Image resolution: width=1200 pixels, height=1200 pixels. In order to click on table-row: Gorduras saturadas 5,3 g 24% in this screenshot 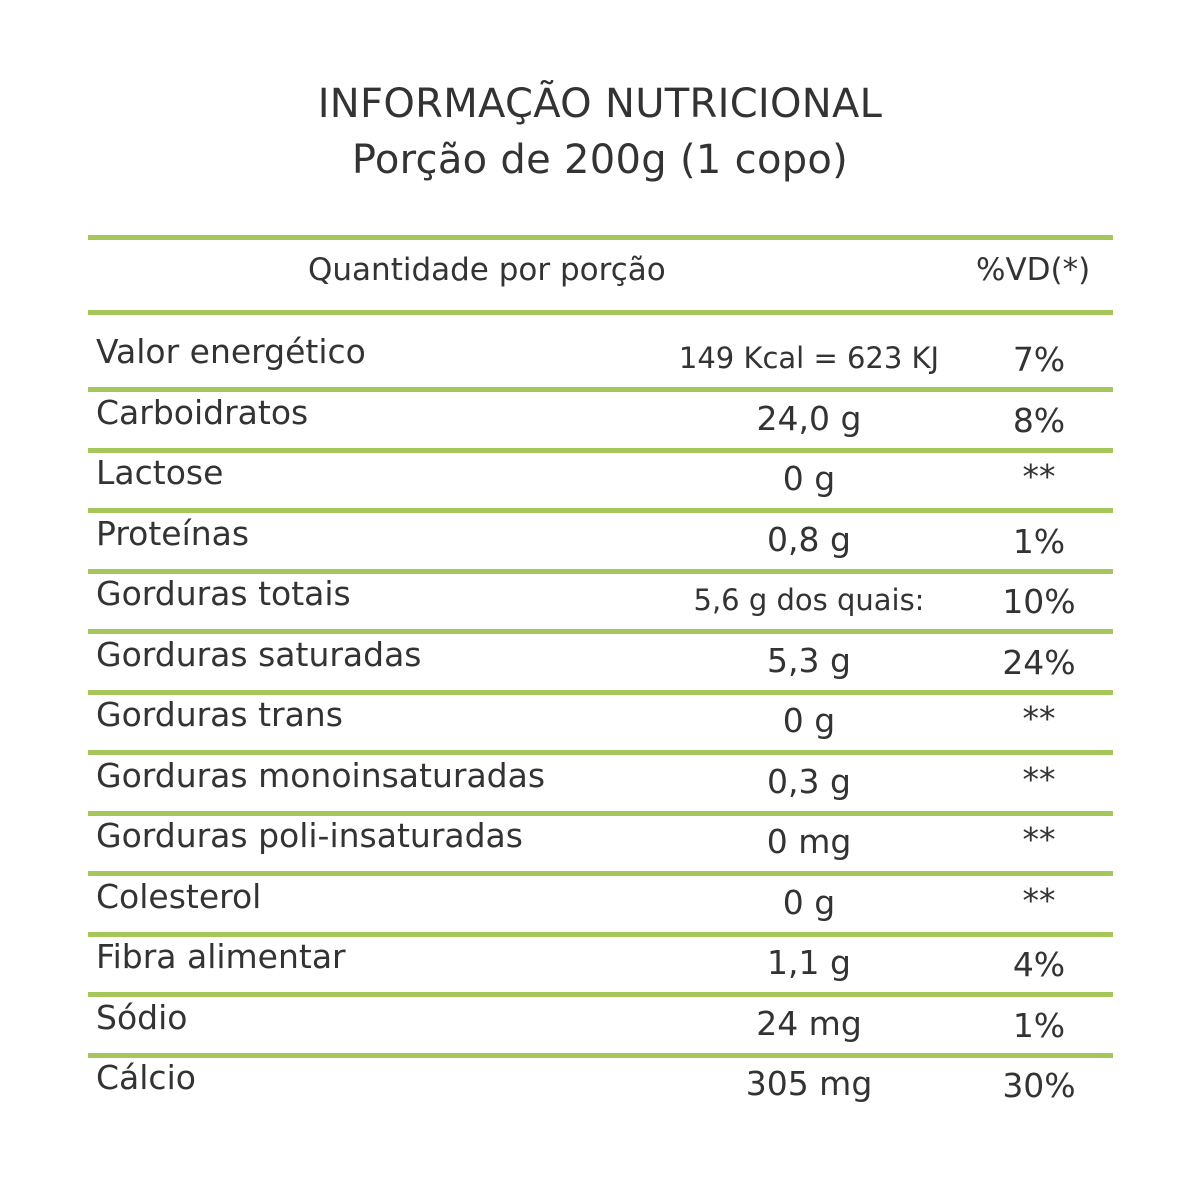, I will do `click(600, 663)`.